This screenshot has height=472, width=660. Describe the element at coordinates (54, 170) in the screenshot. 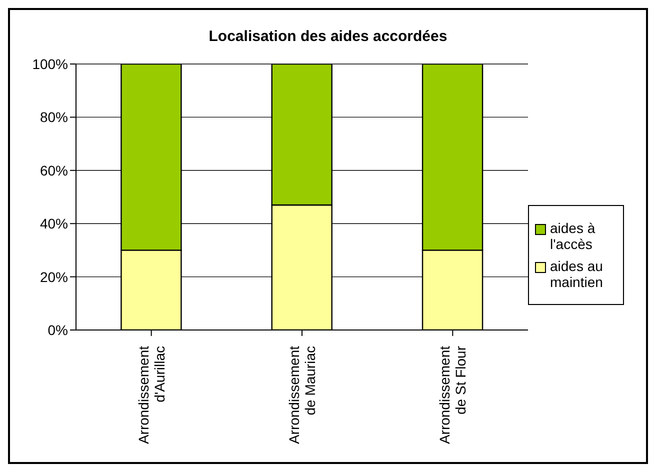

I see `y-tick-label: 60%` at that location.